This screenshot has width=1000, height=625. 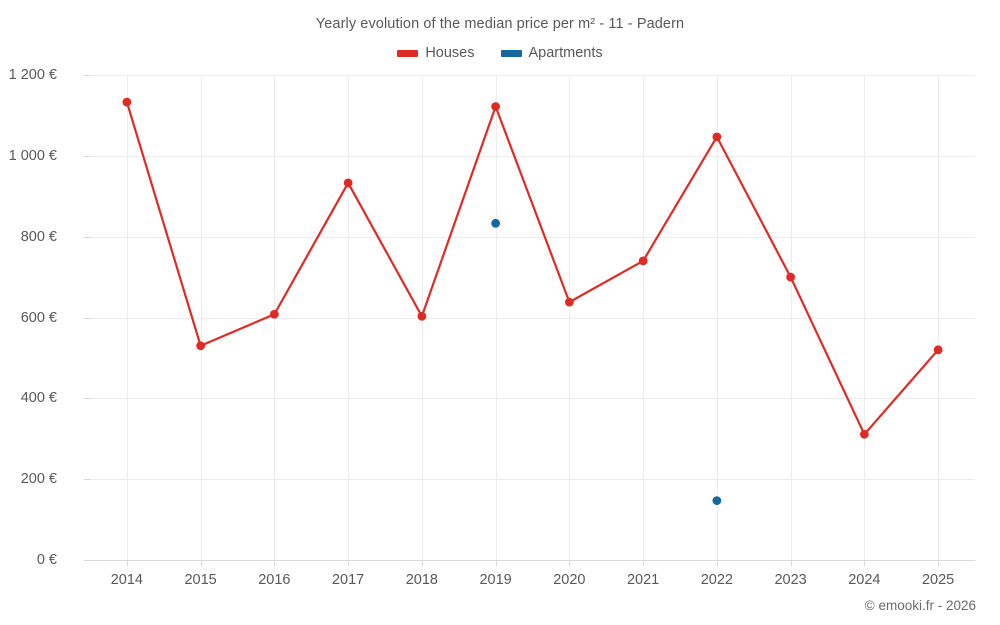 What do you see at coordinates (496, 106) in the screenshot?
I see `data-point-houses-2019` at bounding box center [496, 106].